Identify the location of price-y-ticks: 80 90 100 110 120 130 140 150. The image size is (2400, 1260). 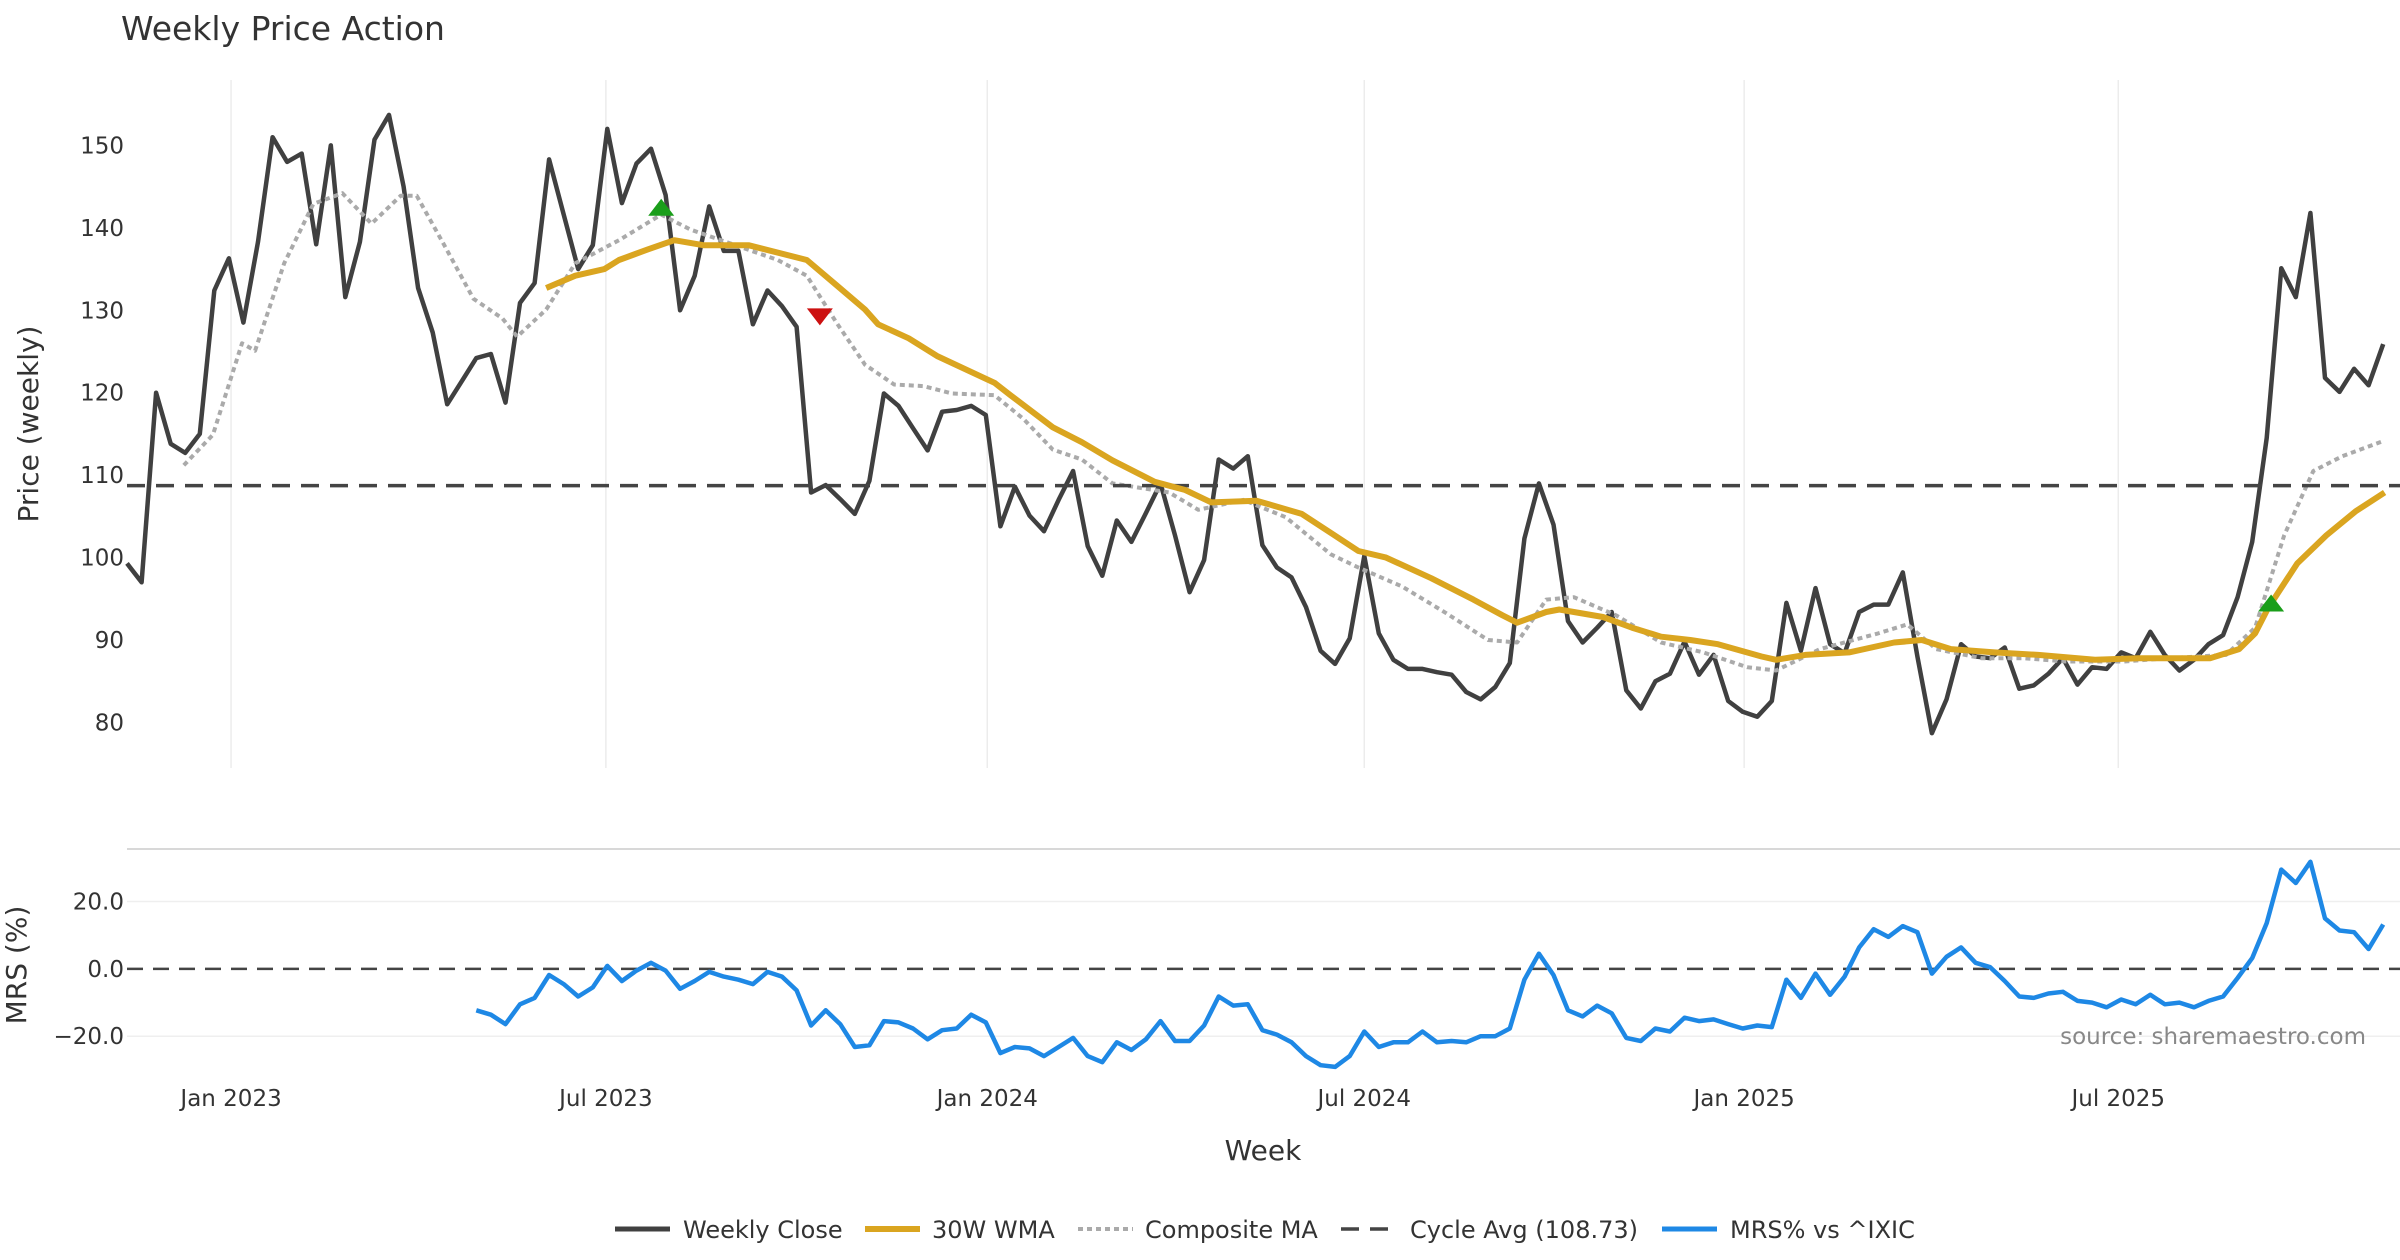
(102, 434).